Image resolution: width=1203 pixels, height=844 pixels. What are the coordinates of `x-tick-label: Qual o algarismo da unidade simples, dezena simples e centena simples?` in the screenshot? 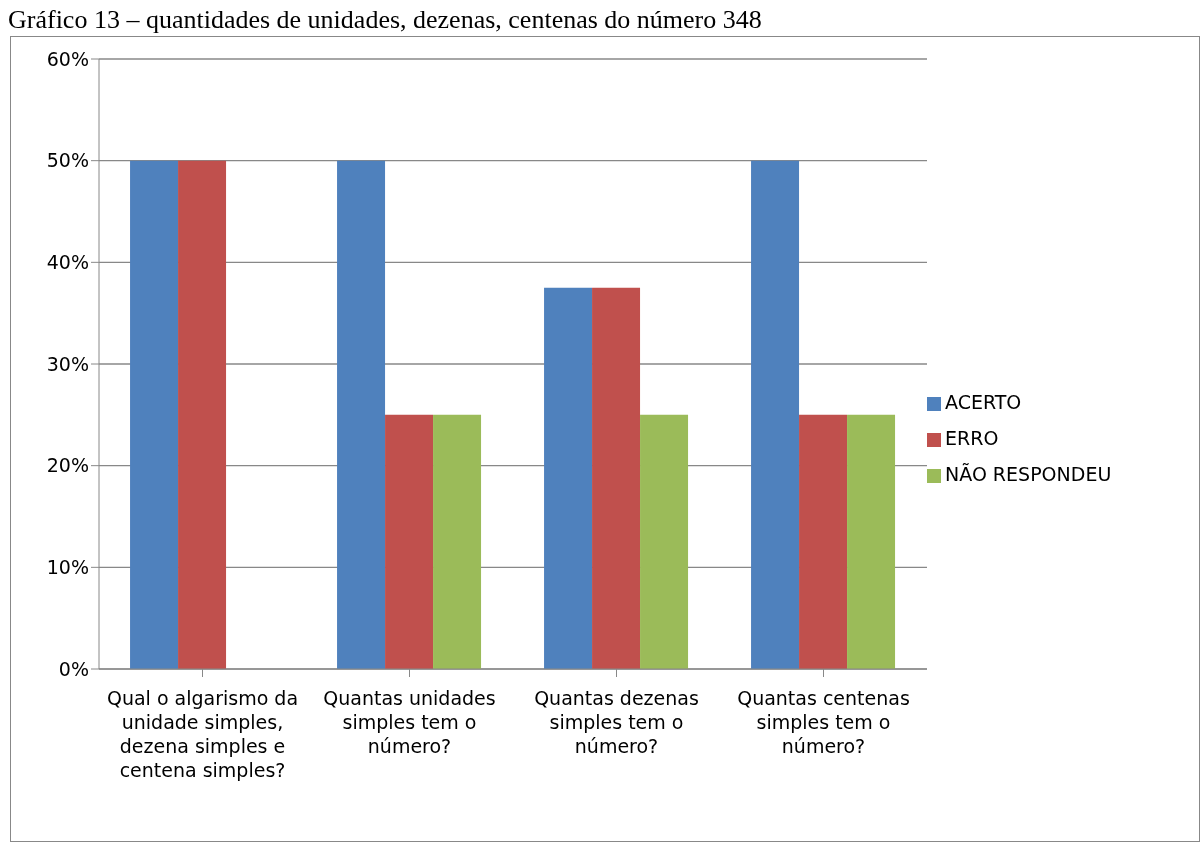 It's located at (202, 734).